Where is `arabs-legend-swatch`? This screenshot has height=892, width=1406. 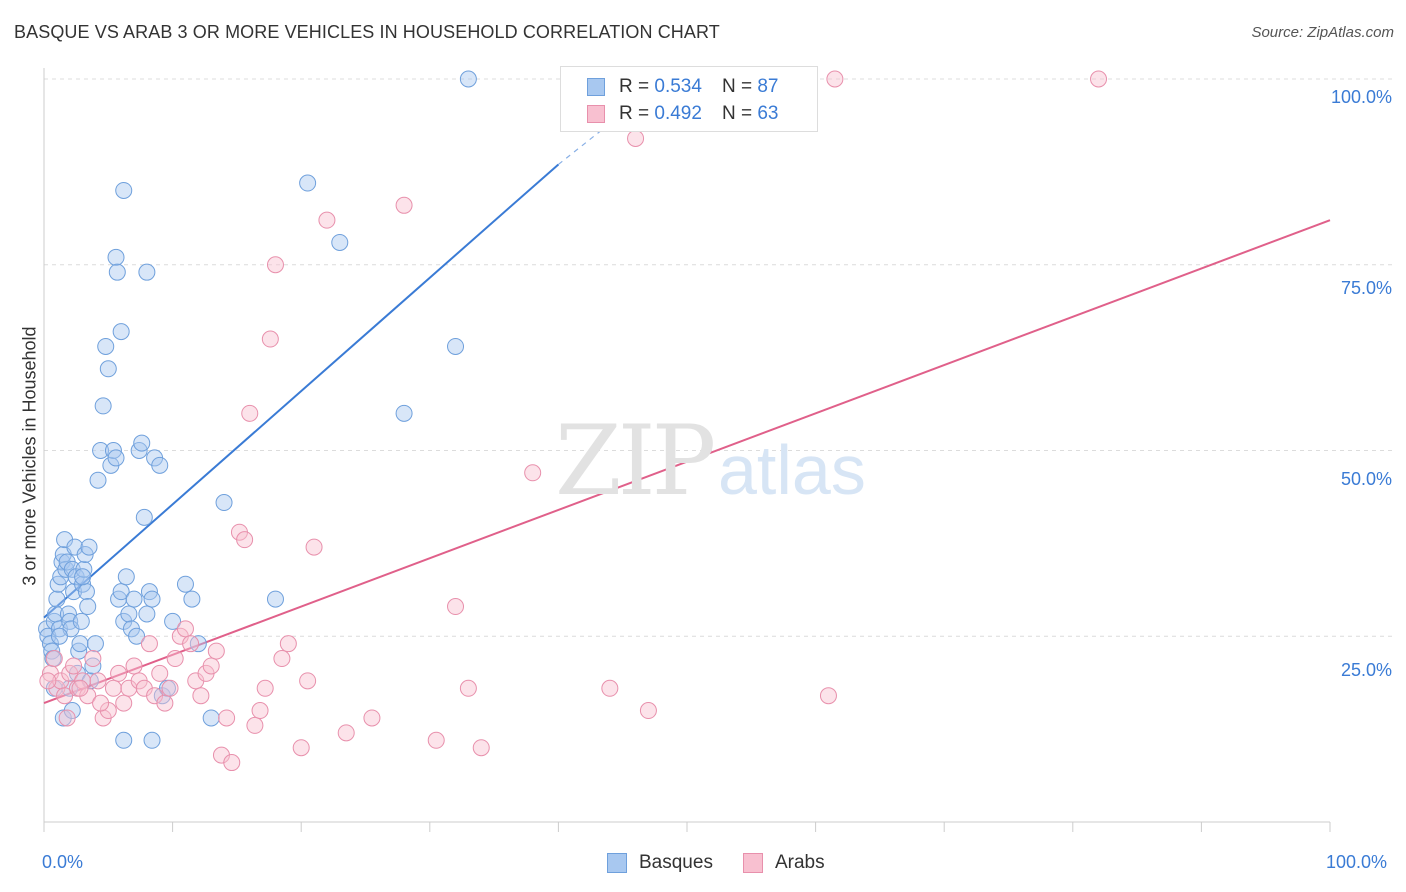
arabs-legend-swatch is located at coordinates (752, 863).